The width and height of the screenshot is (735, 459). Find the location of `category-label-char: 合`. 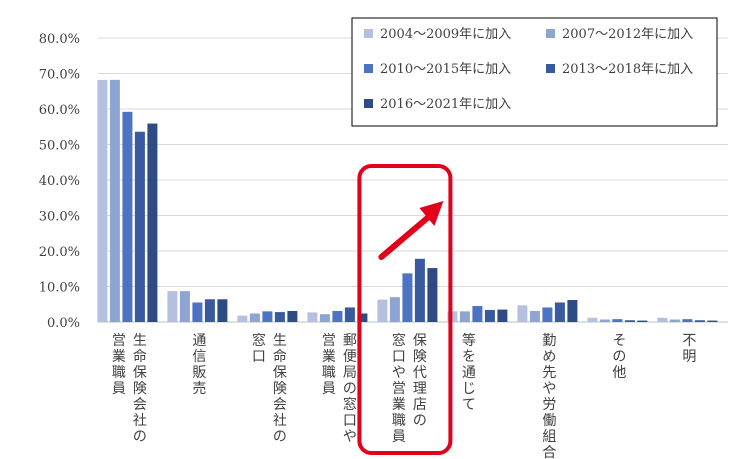

category-label-char: 合 is located at coordinates (549, 452).